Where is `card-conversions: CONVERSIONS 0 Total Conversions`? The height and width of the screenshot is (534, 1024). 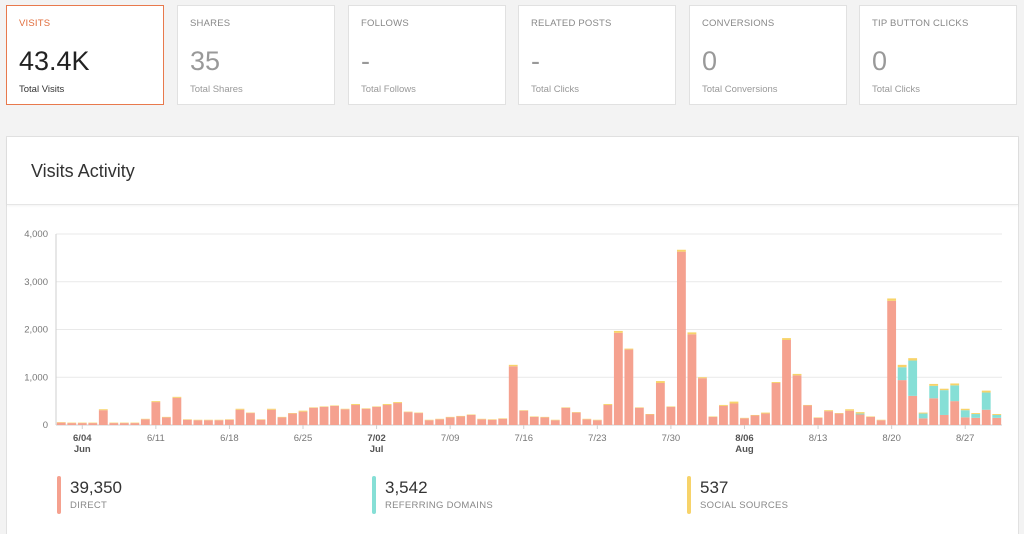
card-conversions: CONVERSIONS 0 Total Conversions is located at coordinates (768, 55).